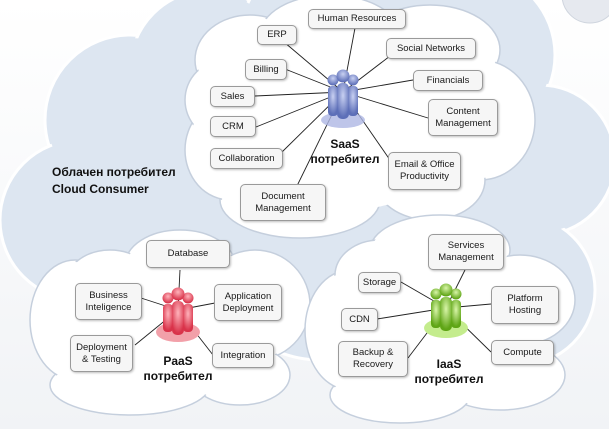  Describe the element at coordinates (463, 117) in the screenshot. I see `saas-item-content-management: Content Management` at that location.